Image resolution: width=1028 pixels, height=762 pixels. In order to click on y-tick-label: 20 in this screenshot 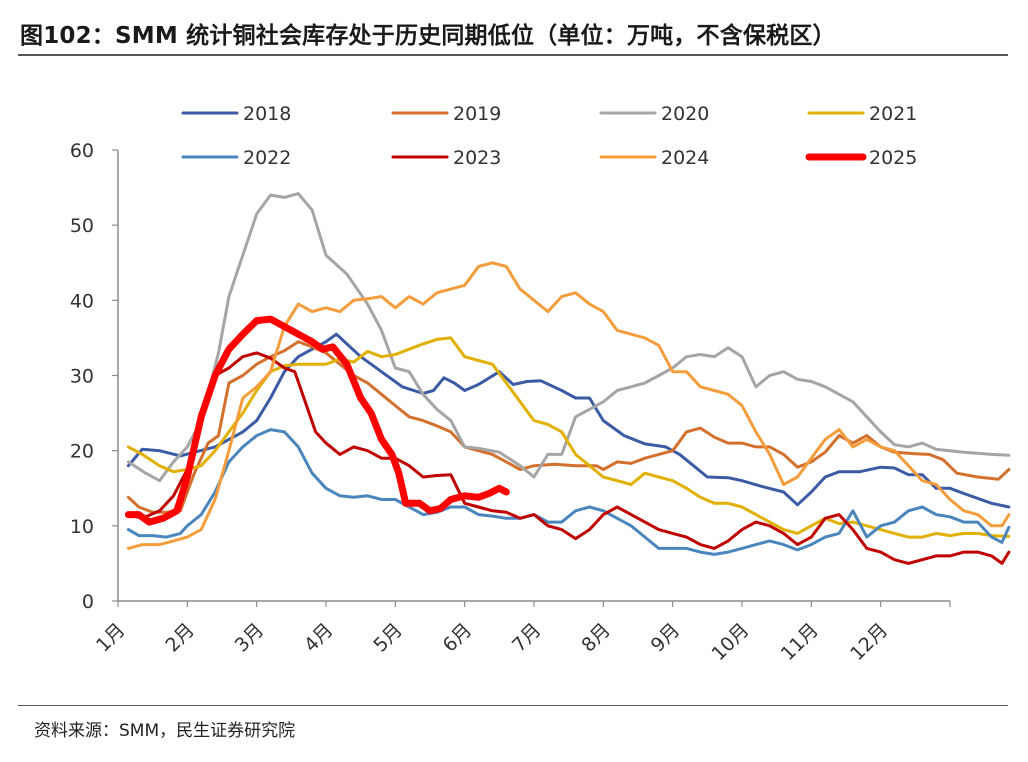, I will do `click(82, 452)`.